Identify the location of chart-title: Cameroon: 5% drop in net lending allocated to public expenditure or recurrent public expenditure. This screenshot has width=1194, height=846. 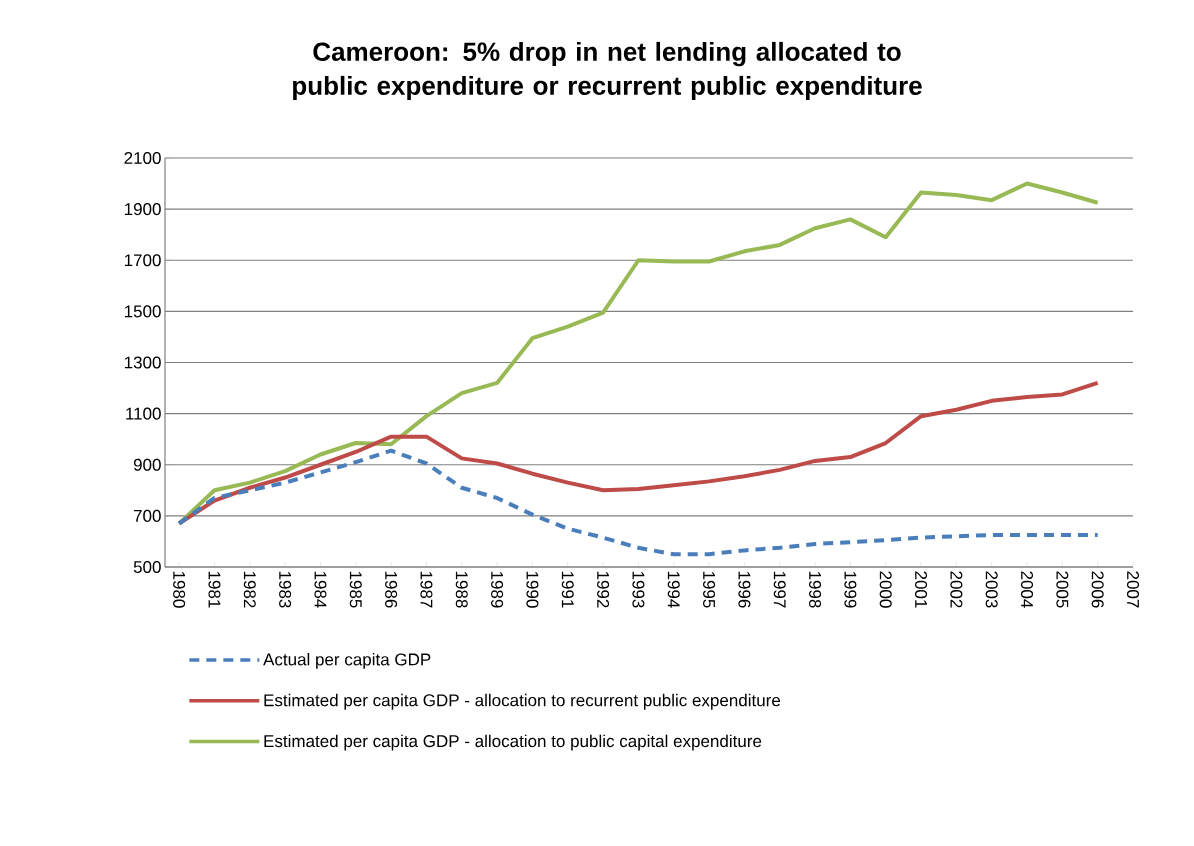
(607, 71).